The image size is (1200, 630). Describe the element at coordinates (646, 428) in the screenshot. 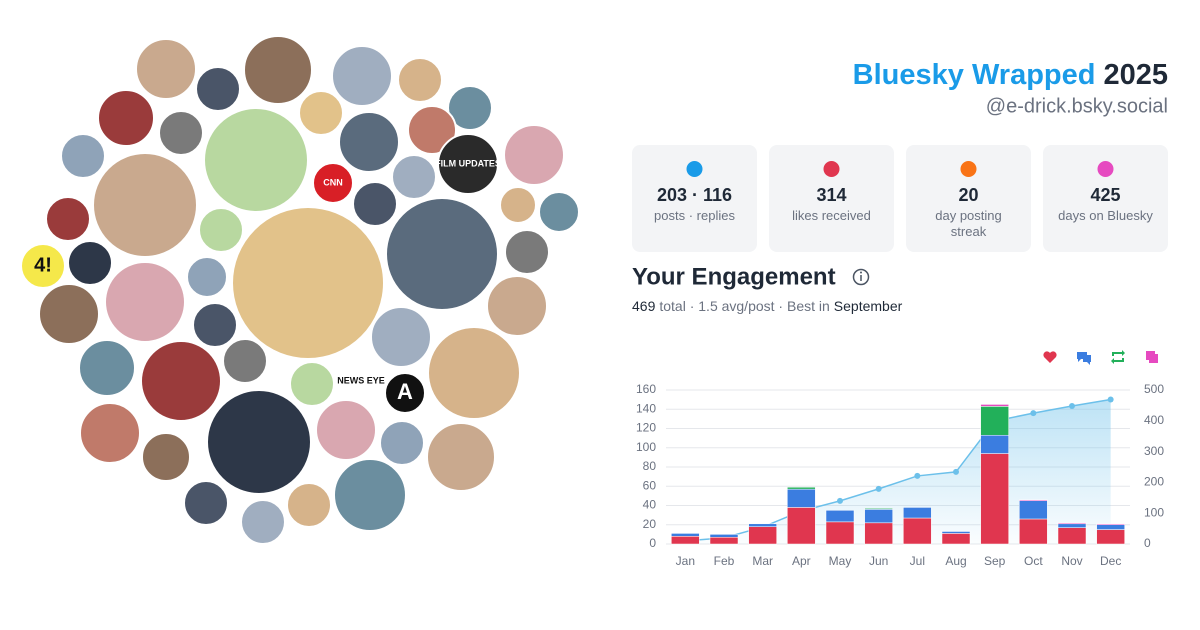

I see `y-tick-label: 120` at that location.